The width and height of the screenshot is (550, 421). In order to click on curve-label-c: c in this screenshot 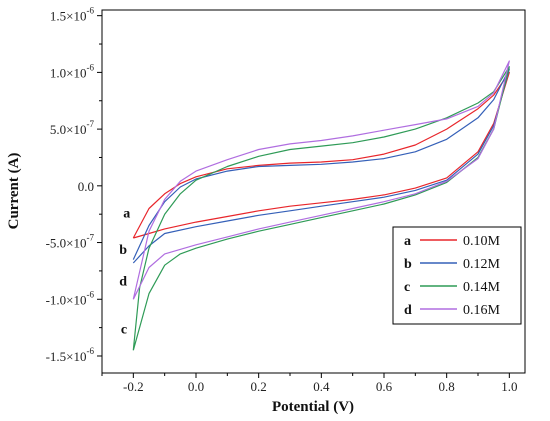, I will do `click(124, 329)`.